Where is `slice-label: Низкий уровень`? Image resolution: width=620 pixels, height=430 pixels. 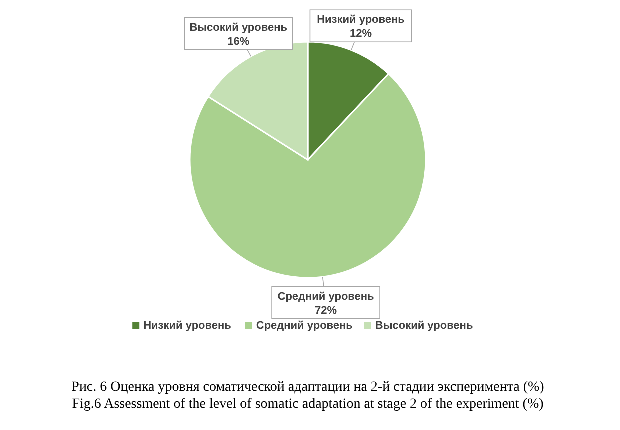 slice-label: Низкий уровень is located at coordinates (361, 20).